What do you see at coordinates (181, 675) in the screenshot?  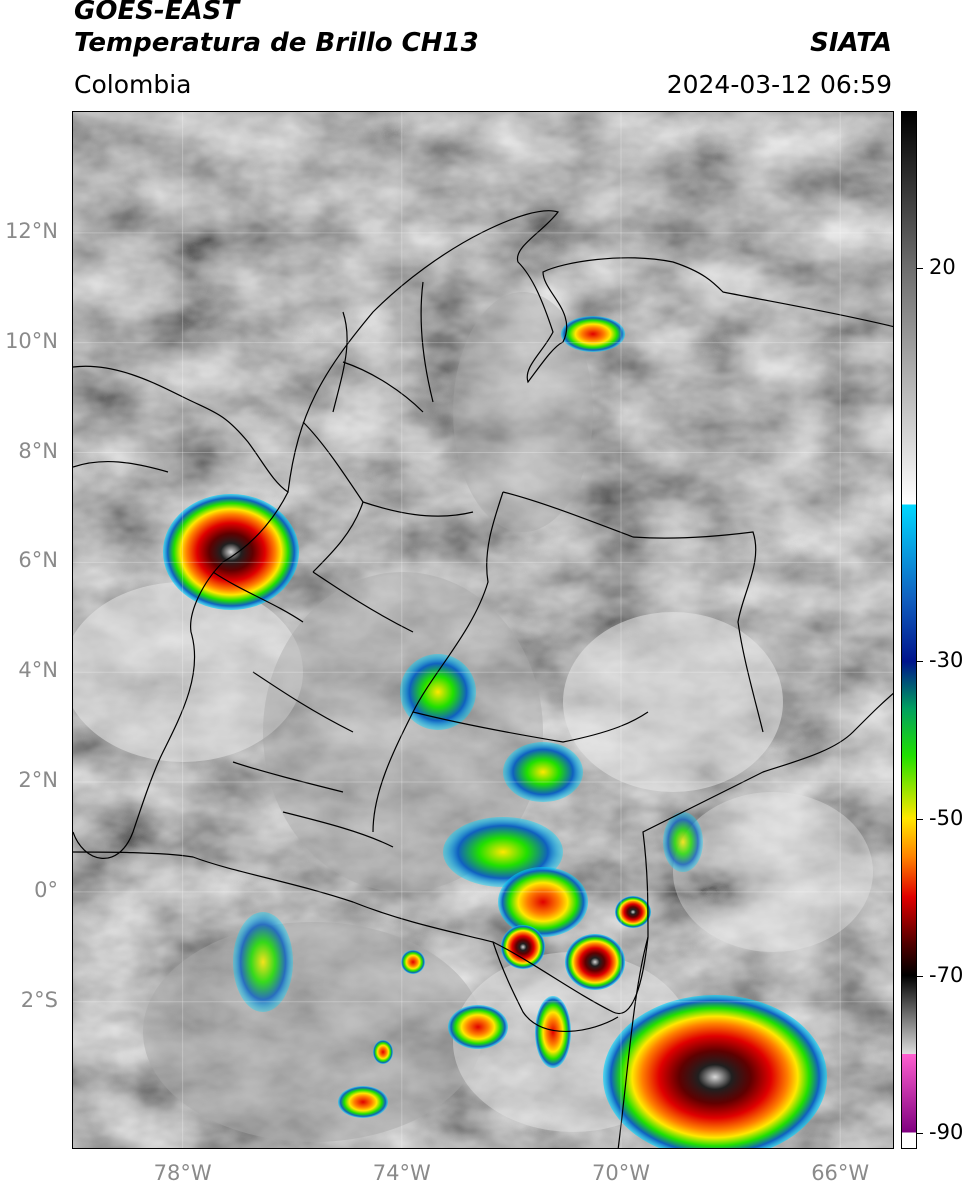 I see `pacific-coastline` at bounding box center [181, 675].